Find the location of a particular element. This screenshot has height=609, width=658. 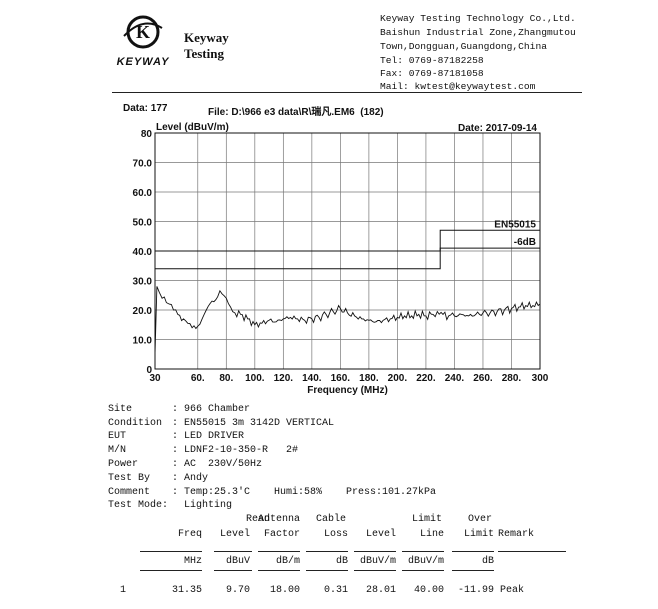

rule2-level is located at coordinates (375, 570).